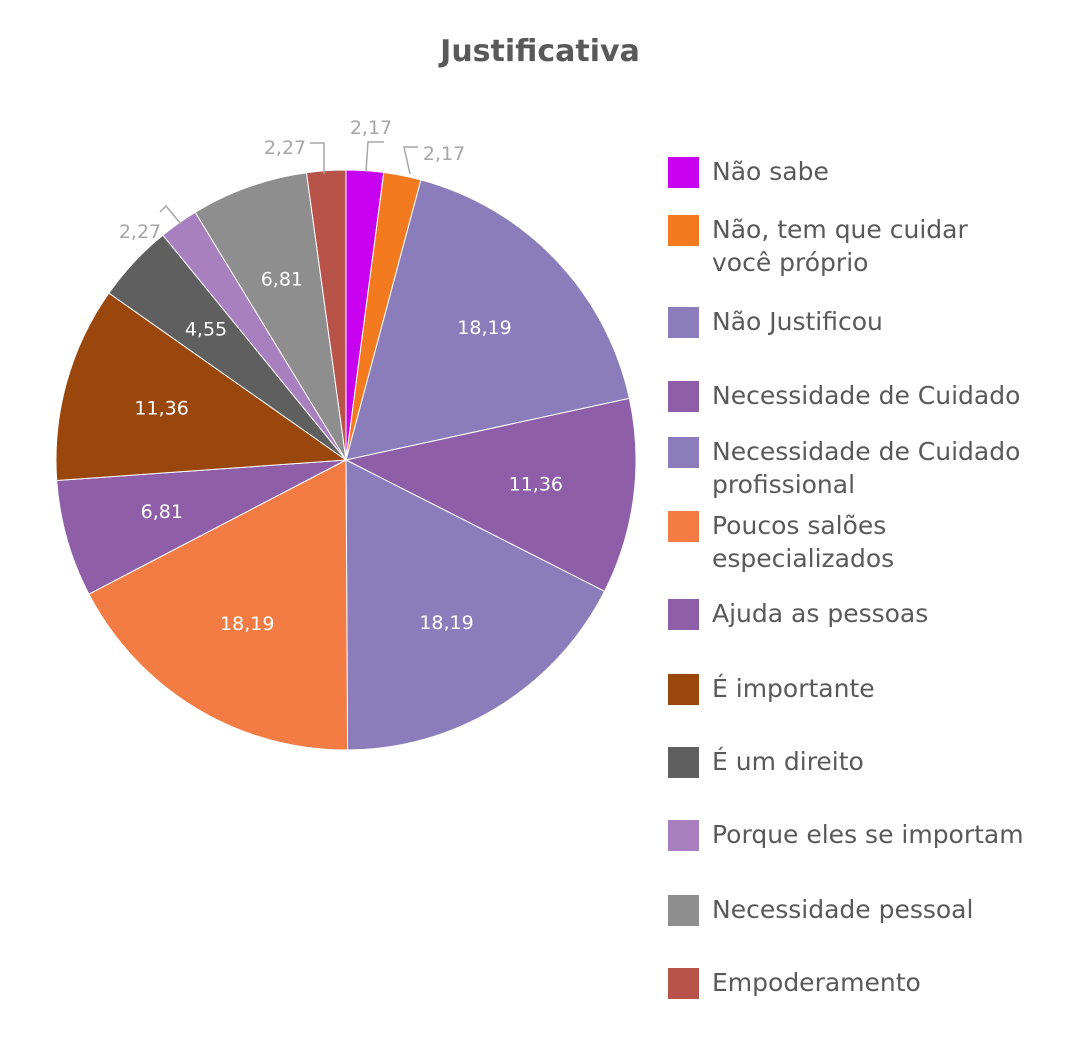  I want to click on legend-item: É um direito, so click(766, 761).